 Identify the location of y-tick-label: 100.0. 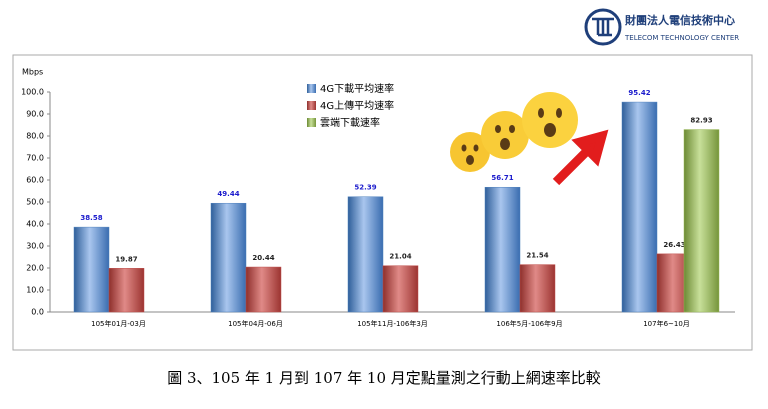
(32, 92).